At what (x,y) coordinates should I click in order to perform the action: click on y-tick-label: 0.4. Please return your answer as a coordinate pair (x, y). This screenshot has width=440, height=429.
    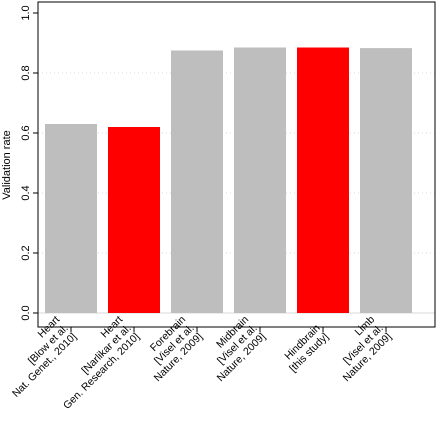
    Looking at the image, I should click on (26, 192).